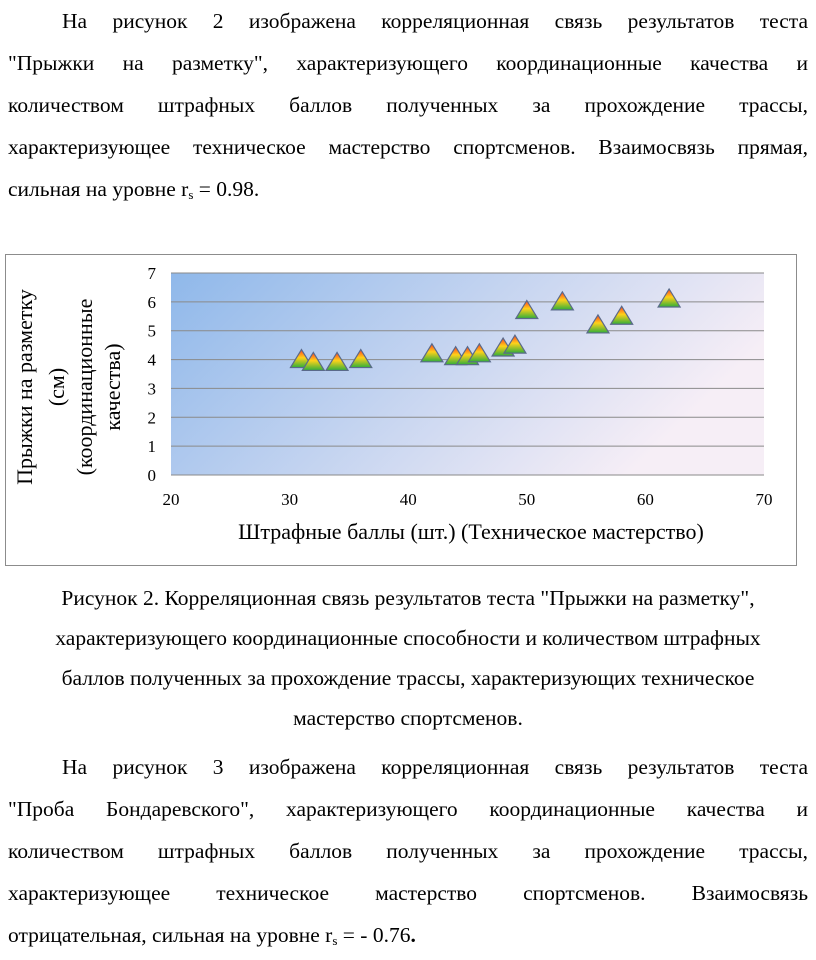 This screenshot has height=960, width=816. Describe the element at coordinates (152, 273) in the screenshot. I see `y-tick-label: 7` at that location.